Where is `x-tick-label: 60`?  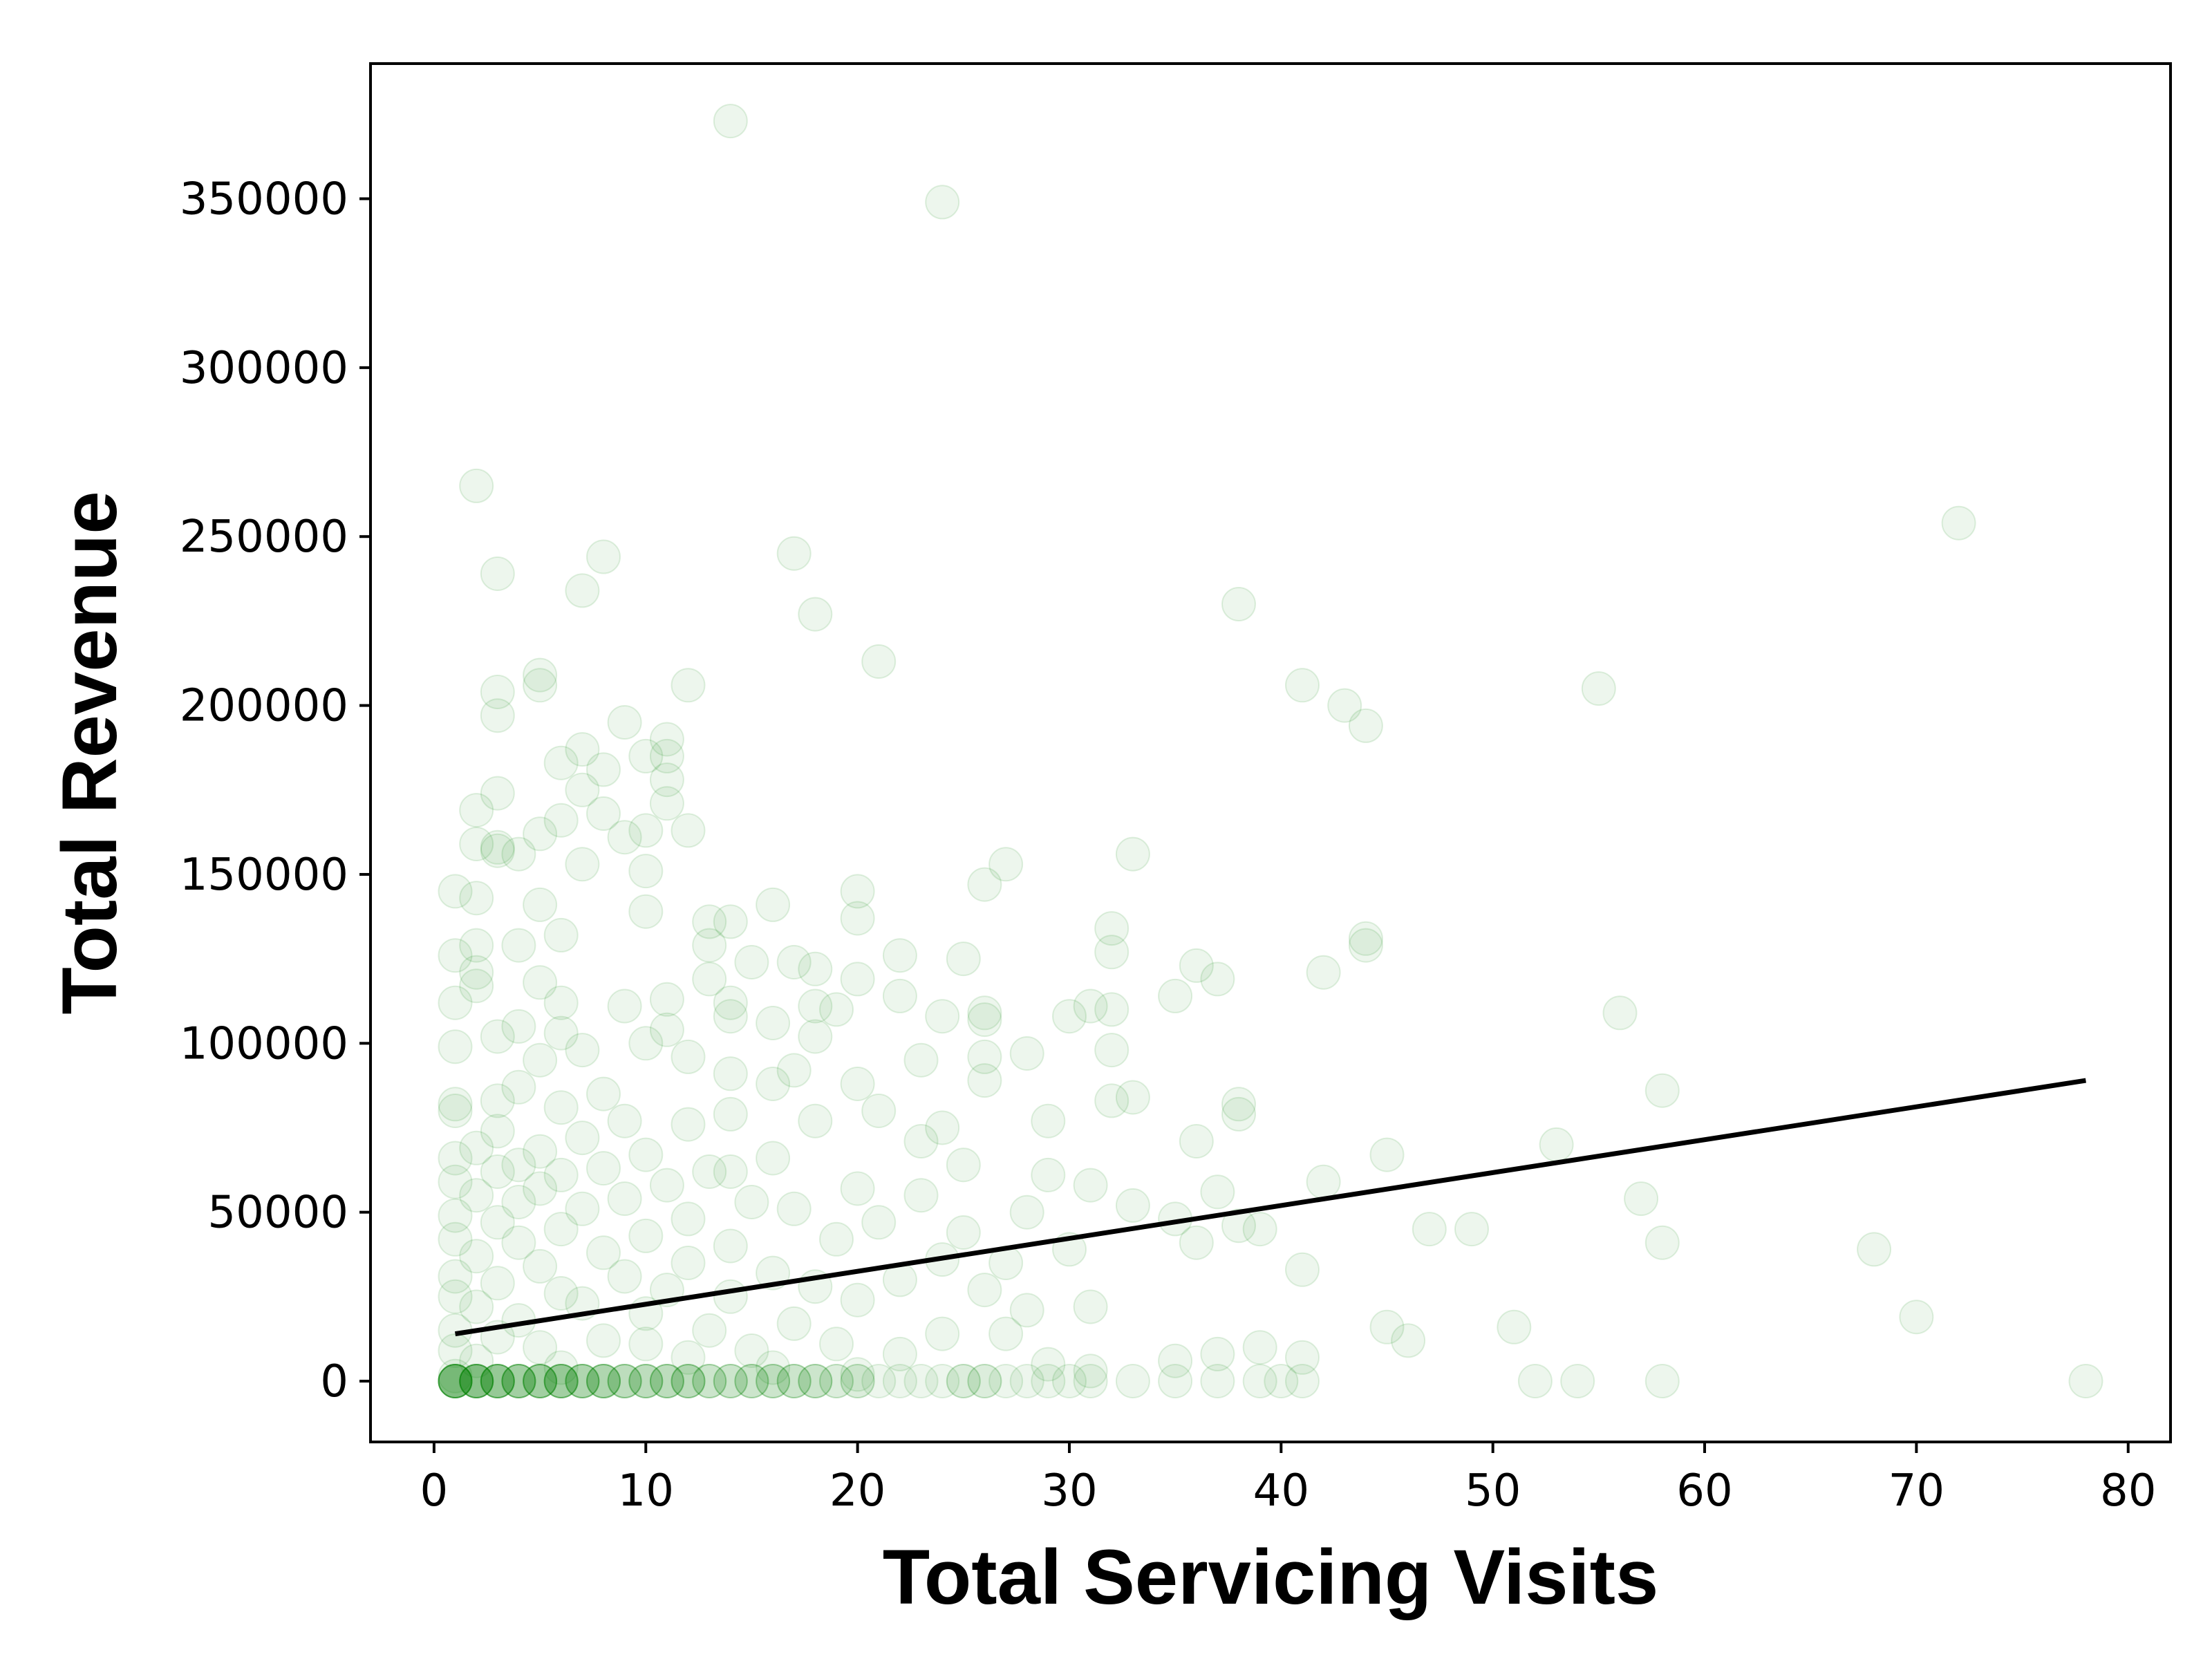 x-tick-label: 60 is located at coordinates (1704, 1491).